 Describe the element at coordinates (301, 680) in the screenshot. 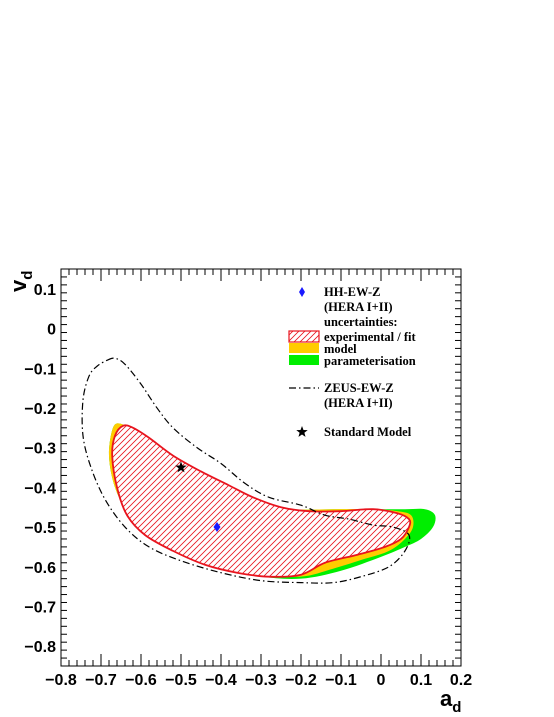

I see `x-tick-label: −0.2` at that location.